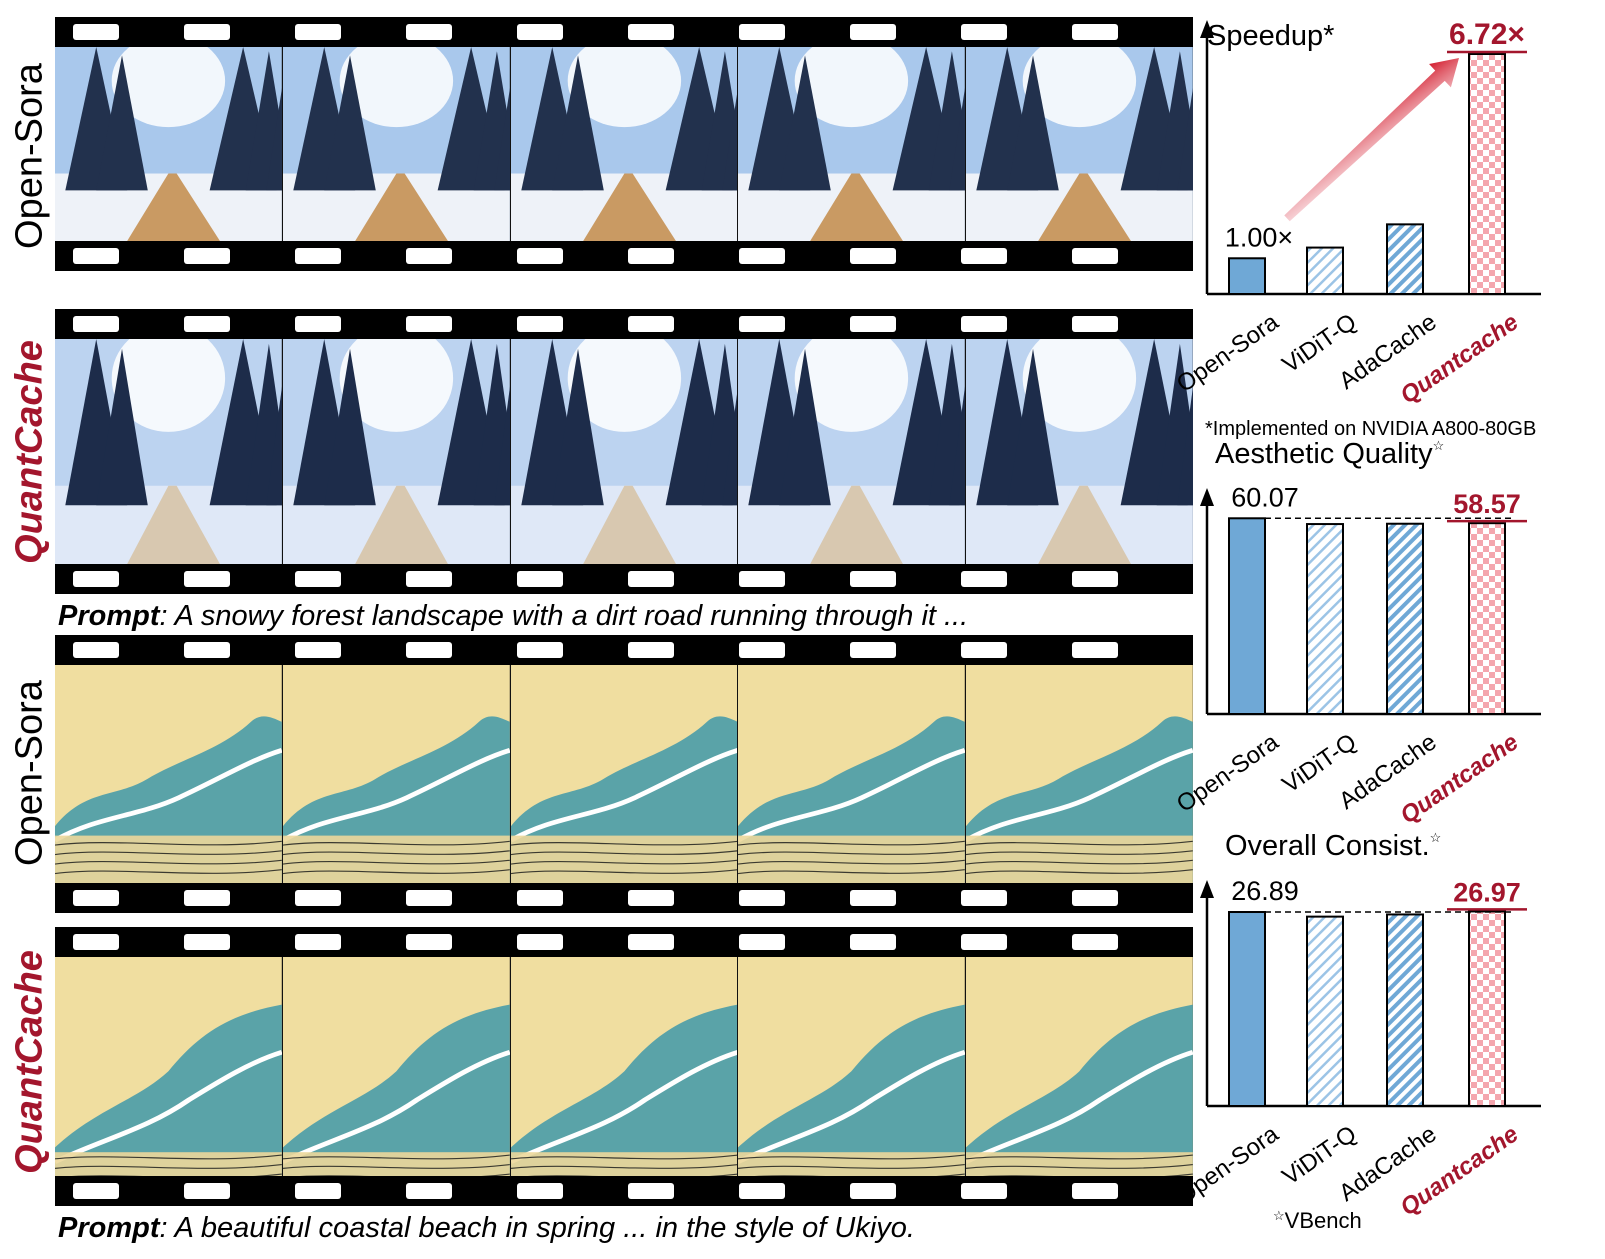 The width and height of the screenshot is (1605, 1259). Describe the element at coordinates (29, 773) in the screenshot. I see `row-label-open-sora-2: Open-Sora` at that location.